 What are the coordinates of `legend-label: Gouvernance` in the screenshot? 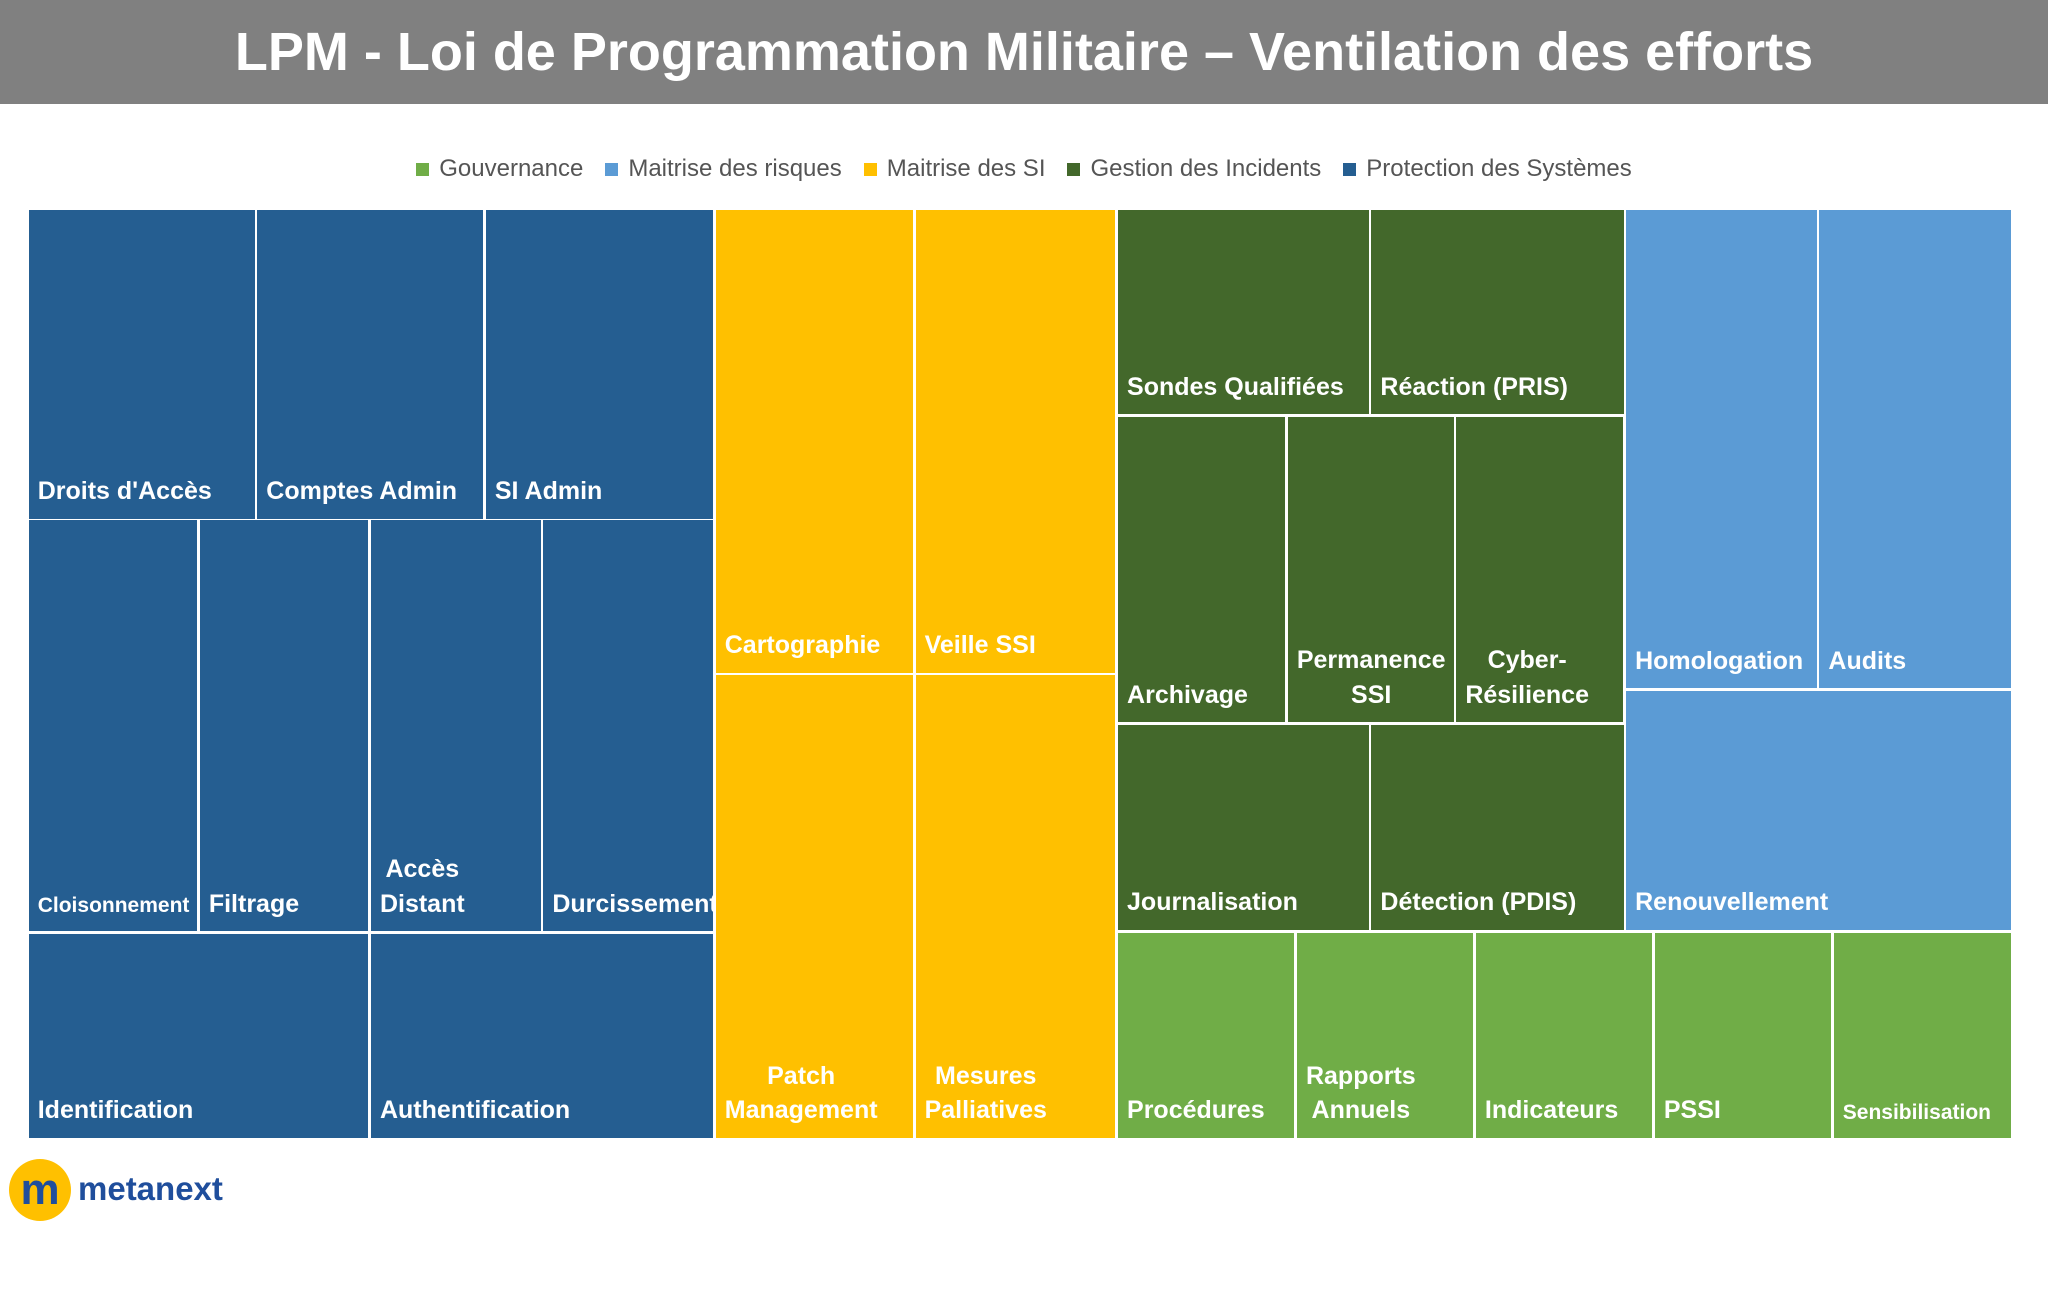 It's located at (511, 168).